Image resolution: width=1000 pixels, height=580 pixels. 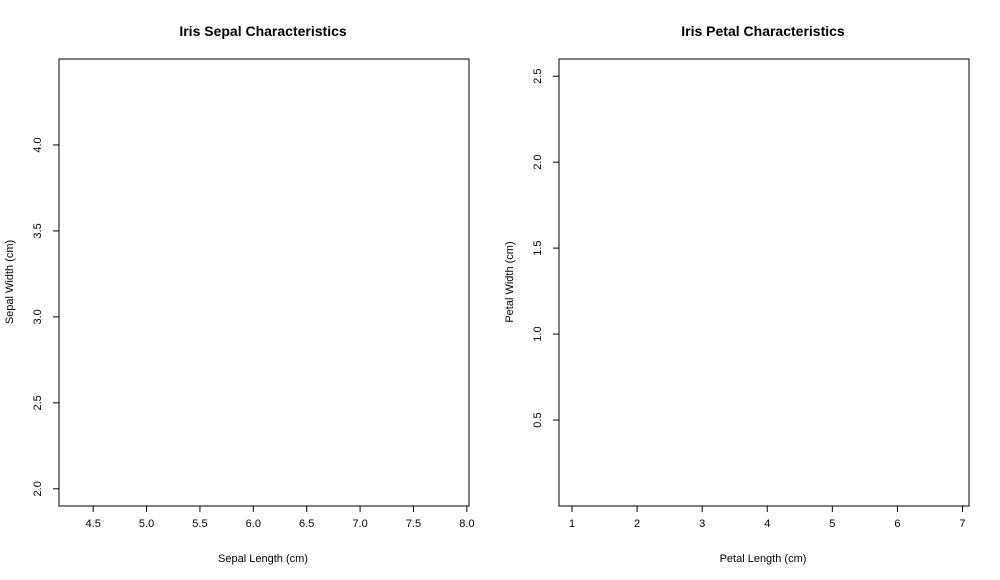 I want to click on y-tick-label: 4.0, so click(x=38, y=144).